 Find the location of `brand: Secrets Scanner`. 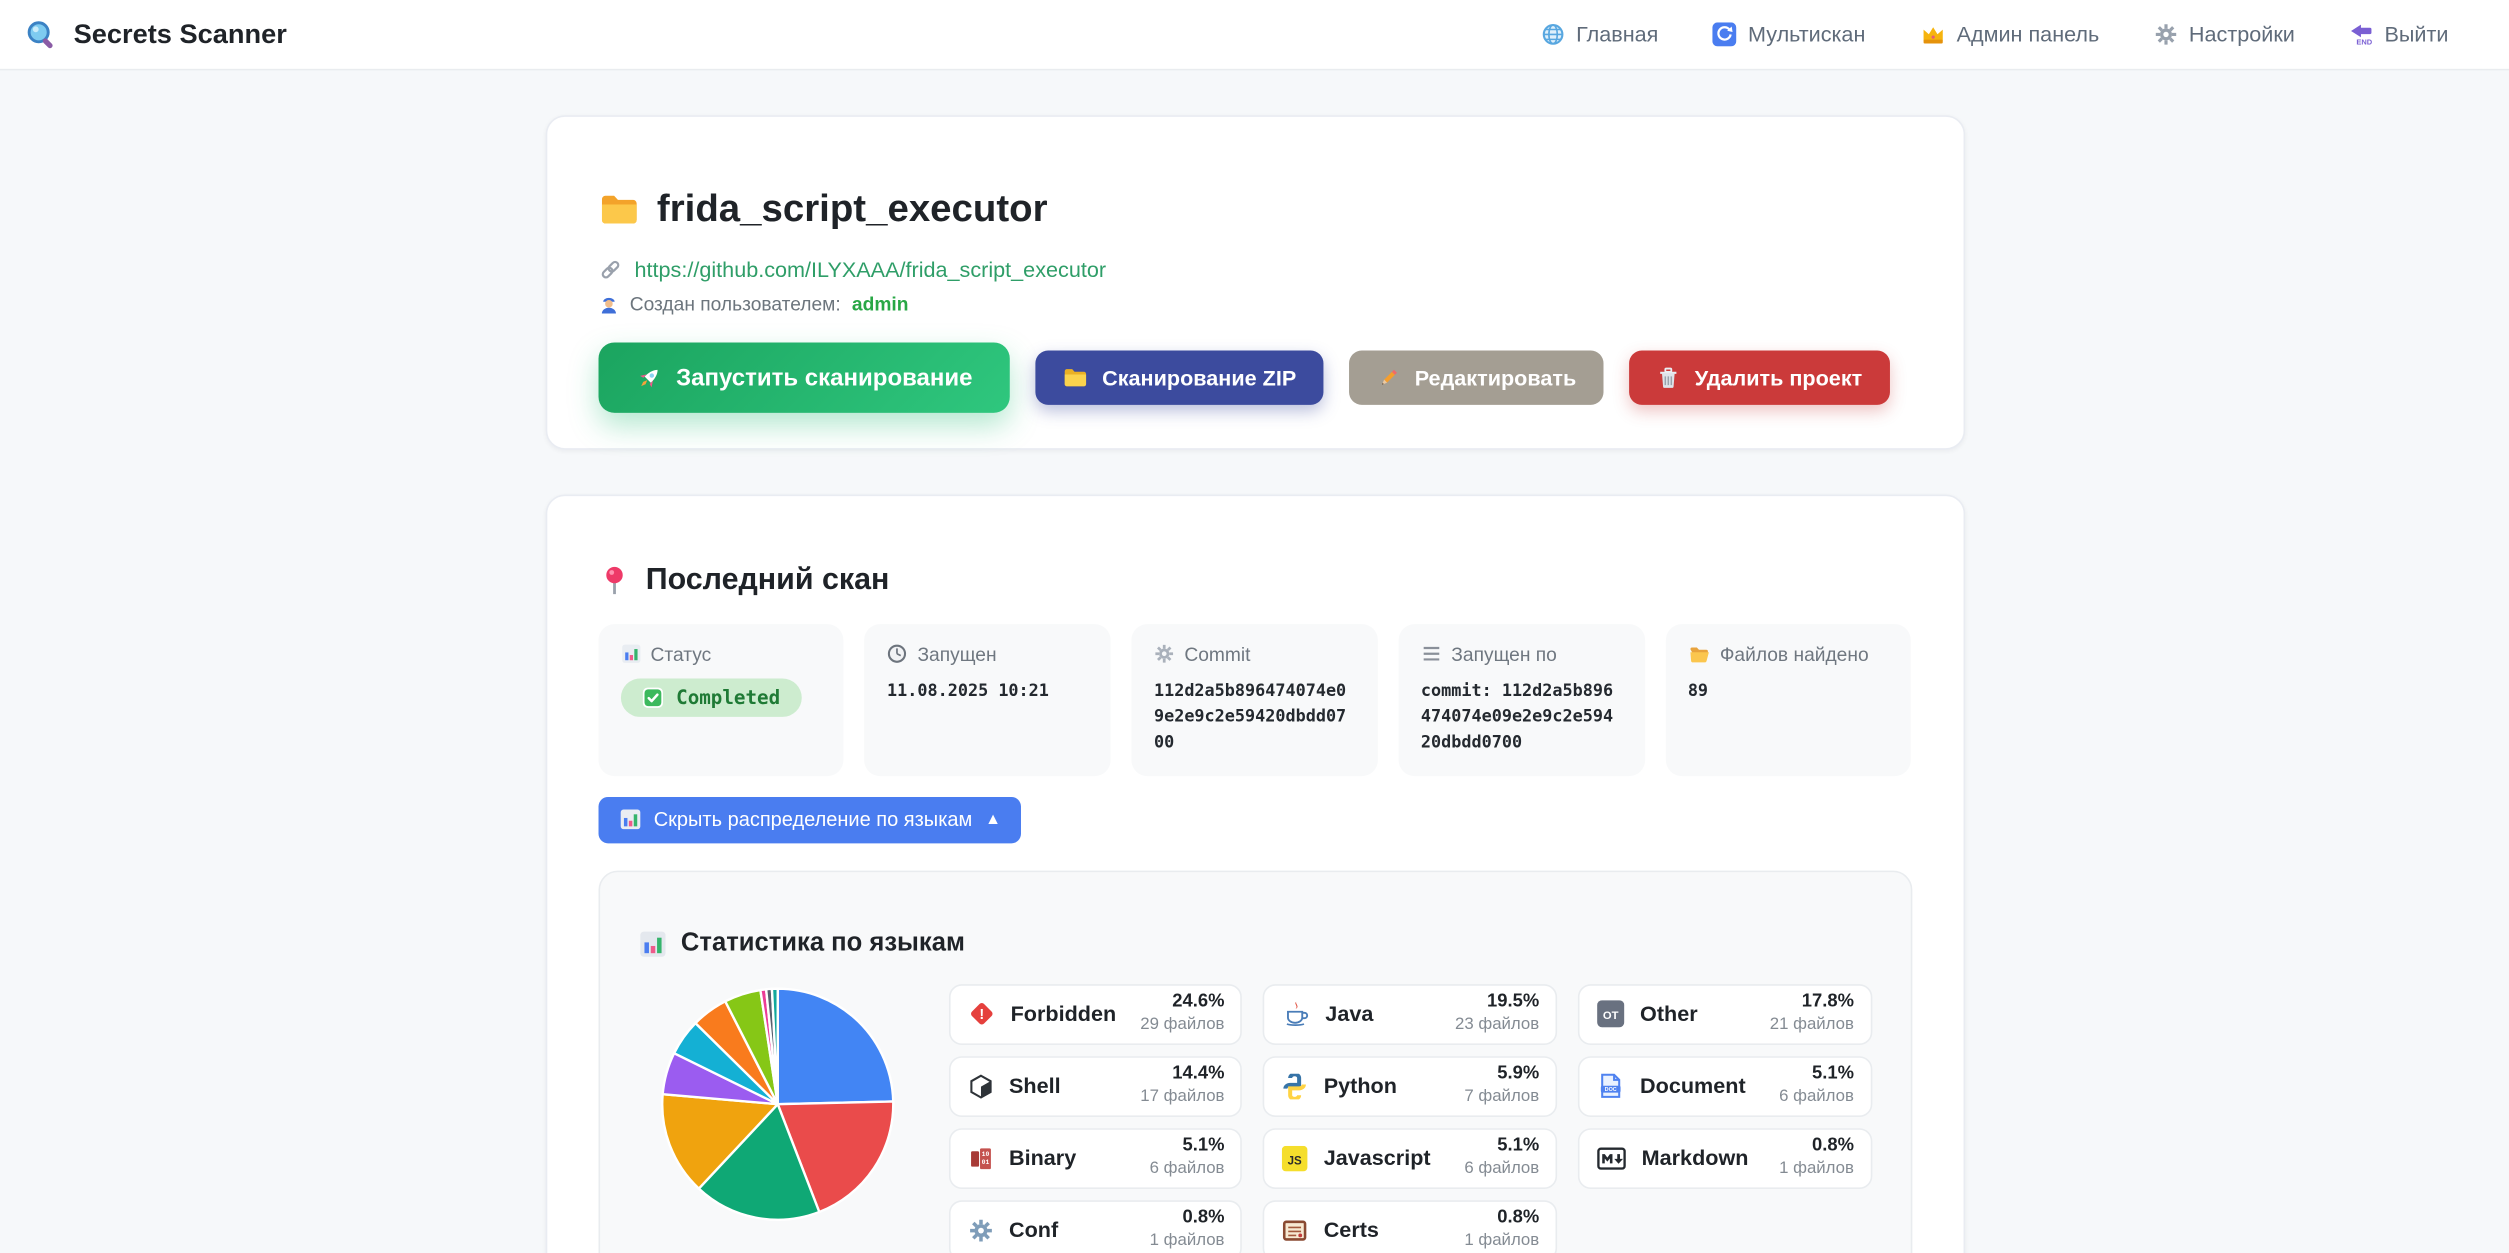

brand: Secrets Scanner is located at coordinates (155, 34).